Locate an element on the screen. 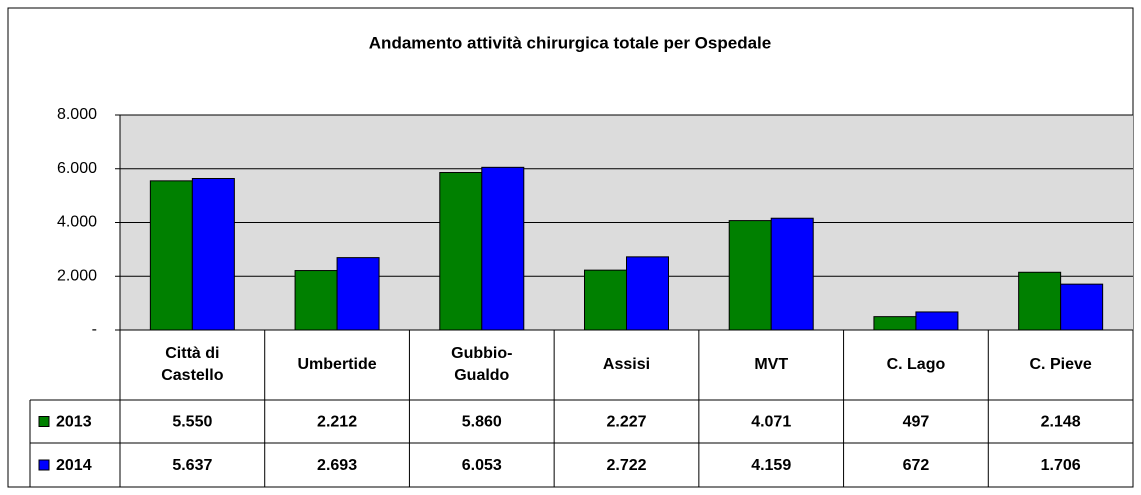 The image size is (1141, 495). y-tick-label: 8.000 is located at coordinates (77, 114).